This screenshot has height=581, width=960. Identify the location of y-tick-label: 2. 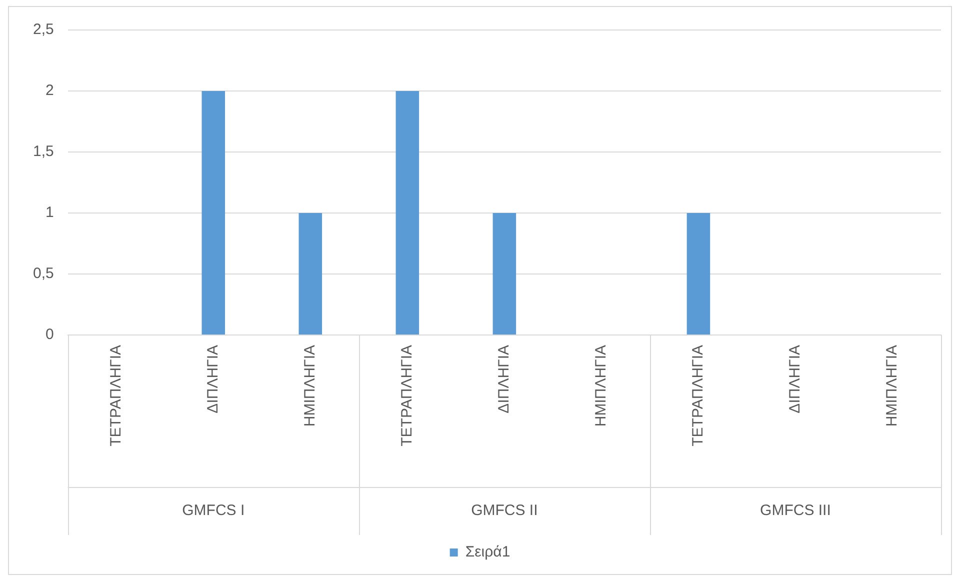
(50, 91).